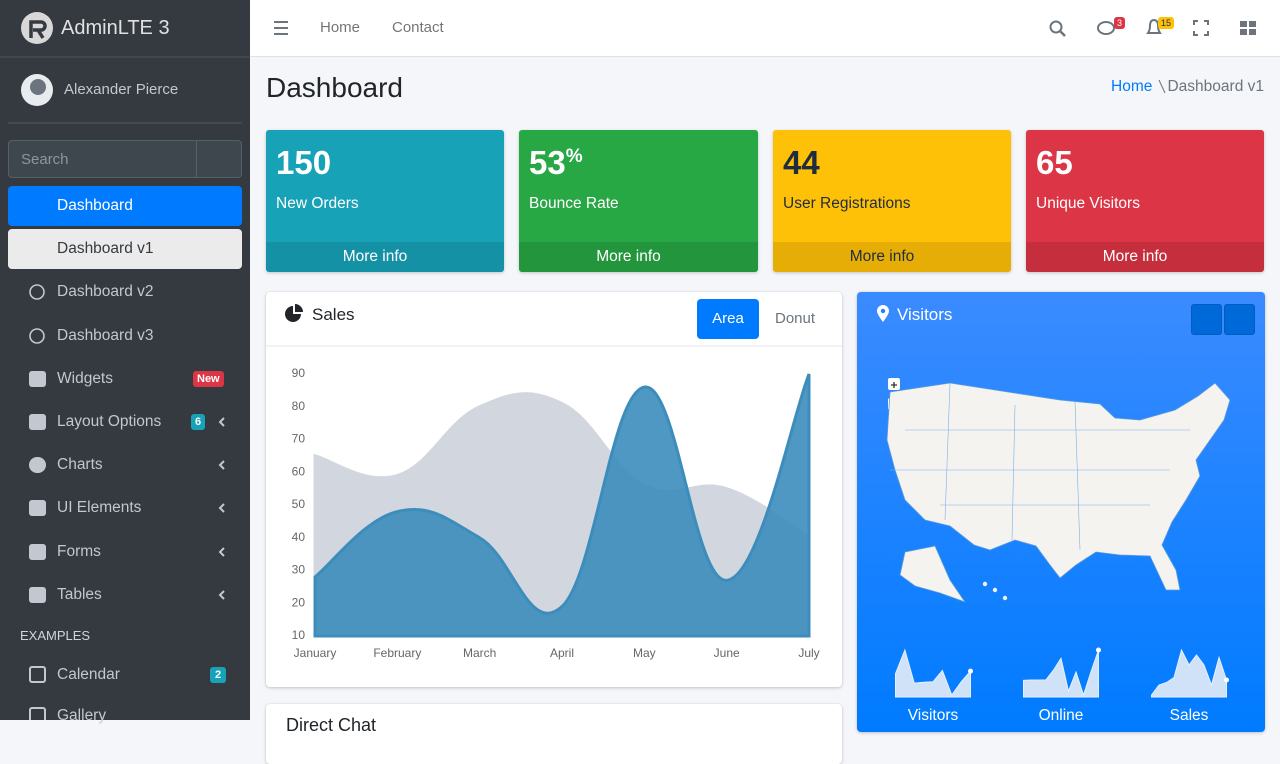 The width and height of the screenshot is (1280, 764). I want to click on search-input: Search, so click(102, 159).